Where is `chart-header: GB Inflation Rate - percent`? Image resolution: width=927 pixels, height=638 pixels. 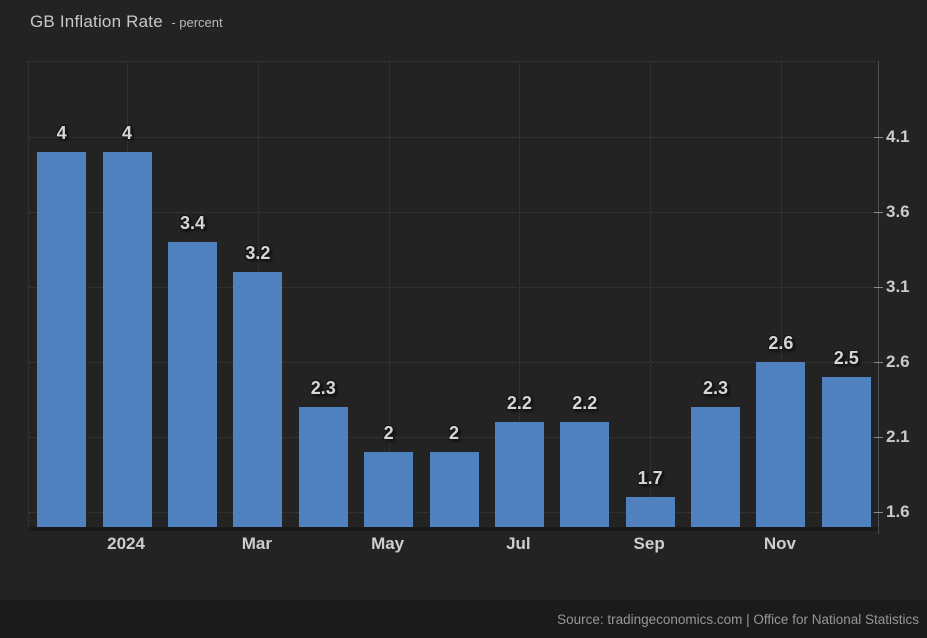
chart-header: GB Inflation Rate - percent is located at coordinates (126, 22).